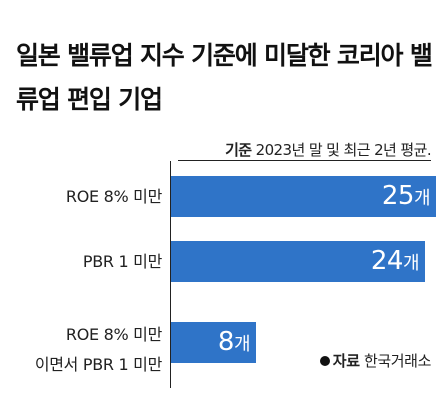 The width and height of the screenshot is (441, 400). Describe the element at coordinates (324, 361) in the screenshot. I see `bullet-icon` at that location.